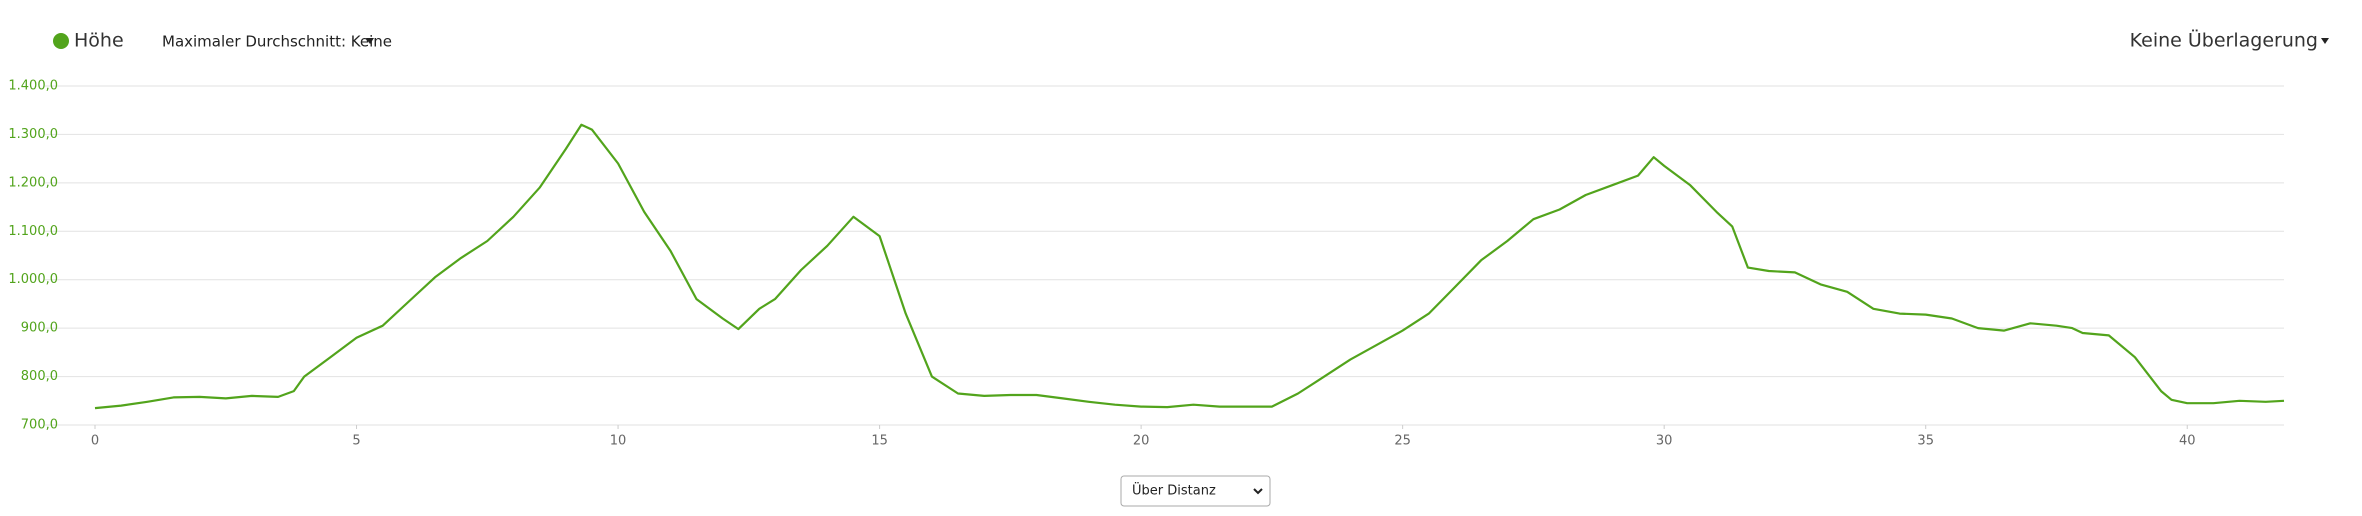 This screenshot has height=516, width=2362. I want to click on select-arrow, so click(1258, 491).